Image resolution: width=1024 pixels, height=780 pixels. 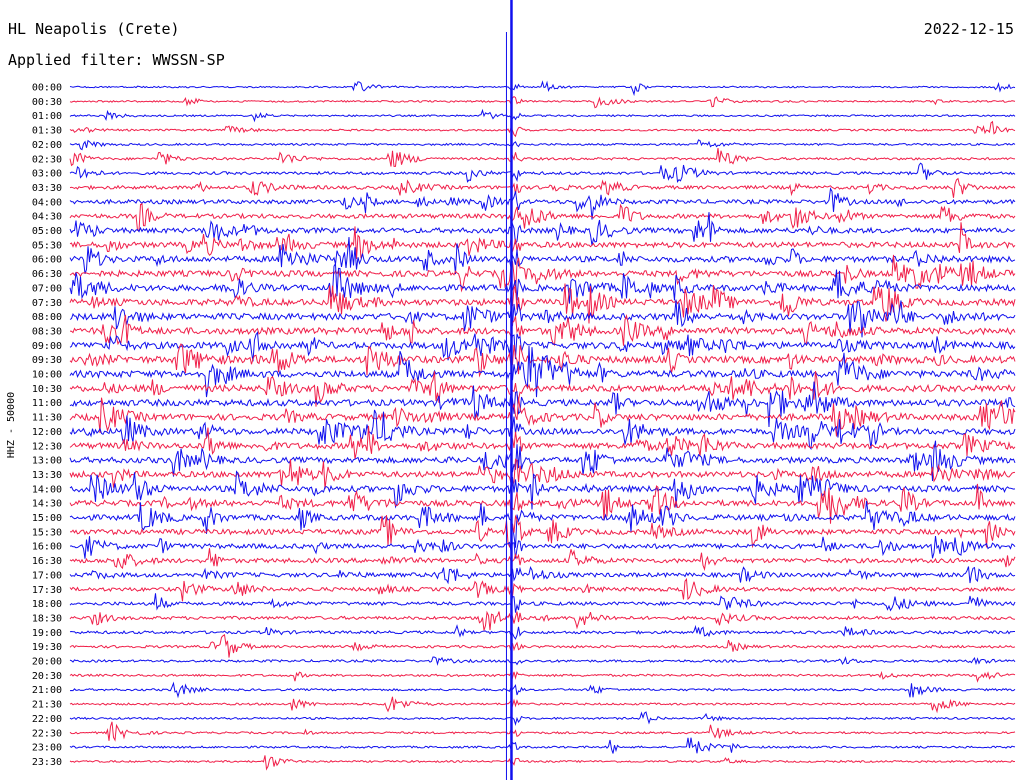 I want to click on row-time-label: 15:00, so click(x=47, y=518).